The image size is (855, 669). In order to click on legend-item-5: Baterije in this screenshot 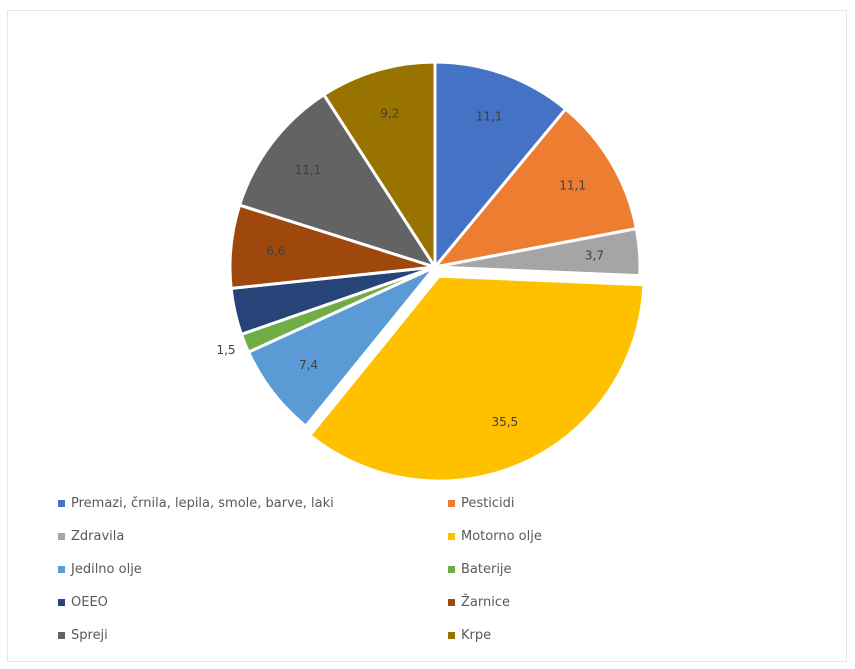, I will do `click(533, 569)`.